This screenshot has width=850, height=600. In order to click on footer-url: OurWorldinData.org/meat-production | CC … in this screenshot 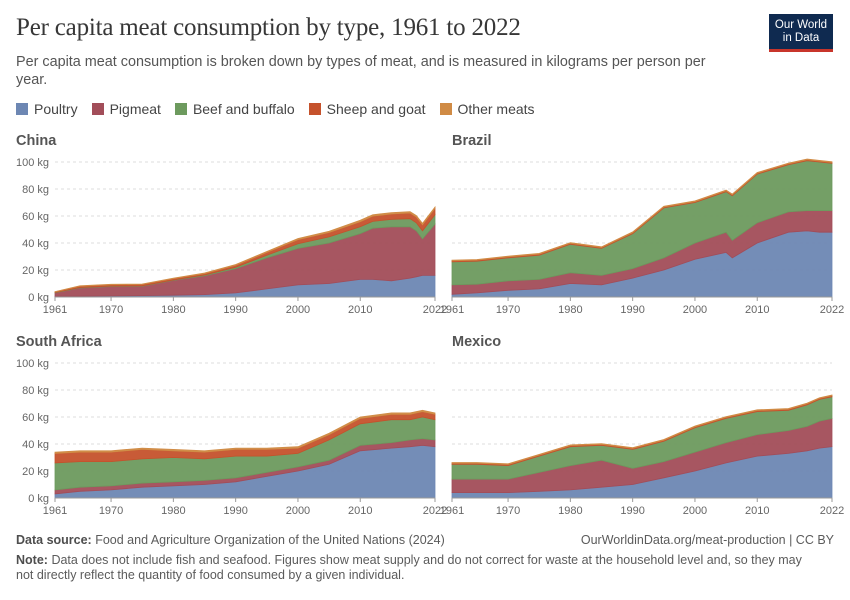, I will do `click(707, 540)`.